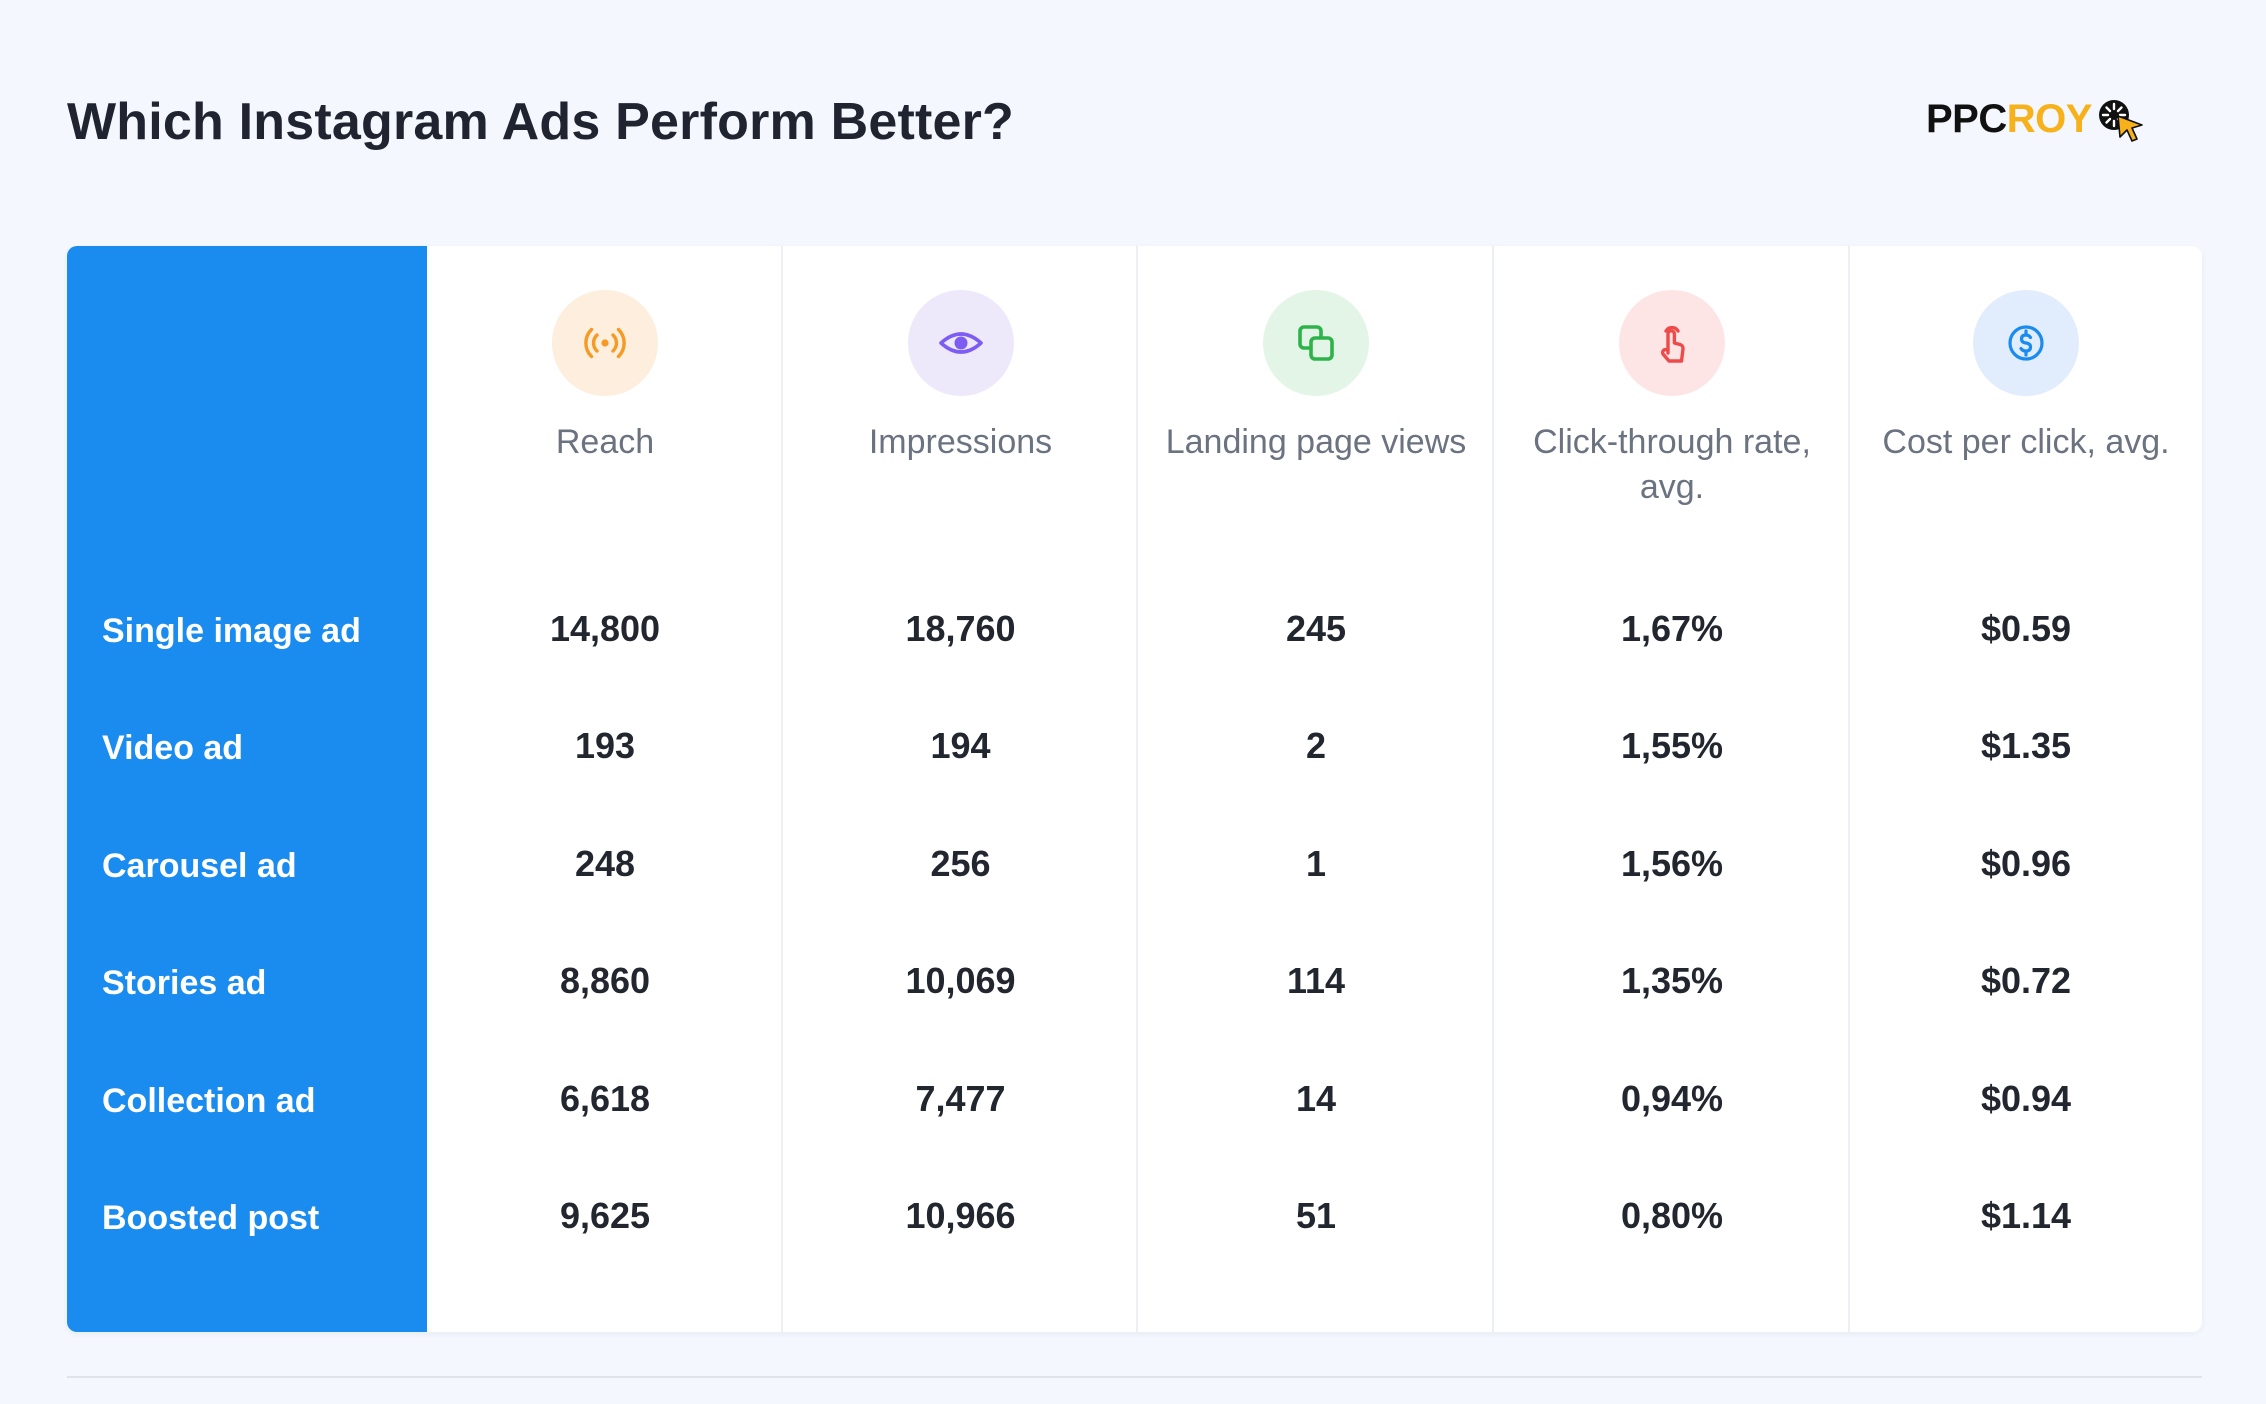 Image resolution: width=2266 pixels, height=1404 pixels. Describe the element at coordinates (605, 628) in the screenshot. I see `table-cell-reach: 14,800` at that location.